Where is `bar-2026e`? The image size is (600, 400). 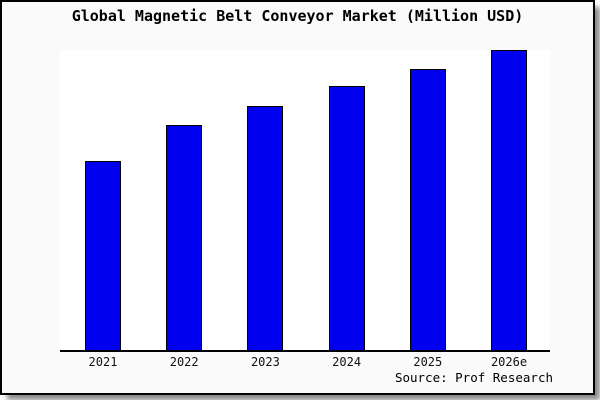 bar-2026e is located at coordinates (509, 200).